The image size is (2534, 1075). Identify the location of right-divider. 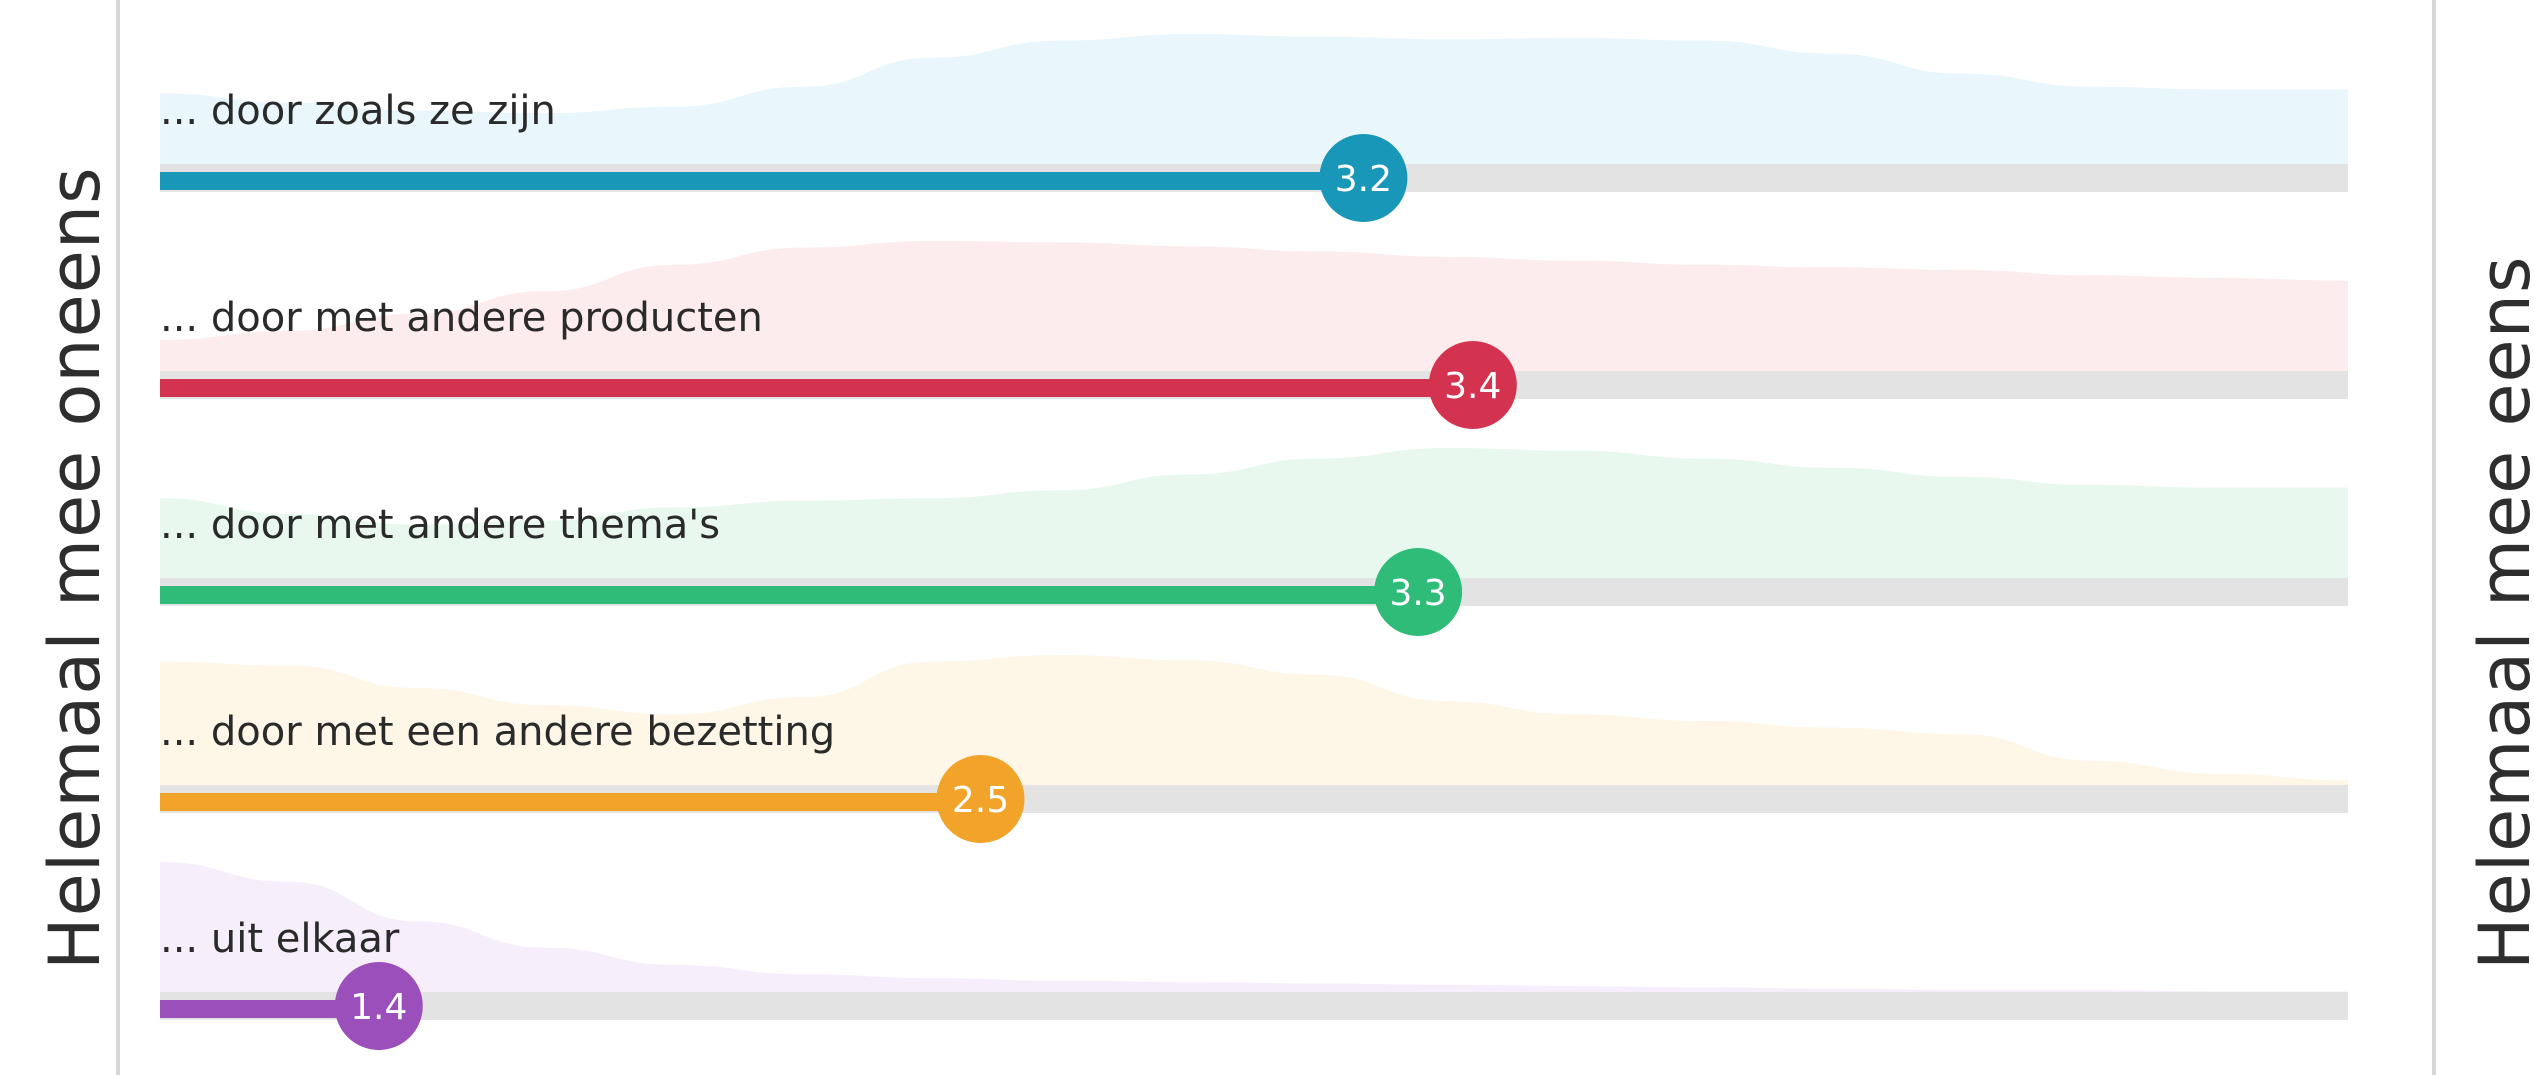
(2434, 537).